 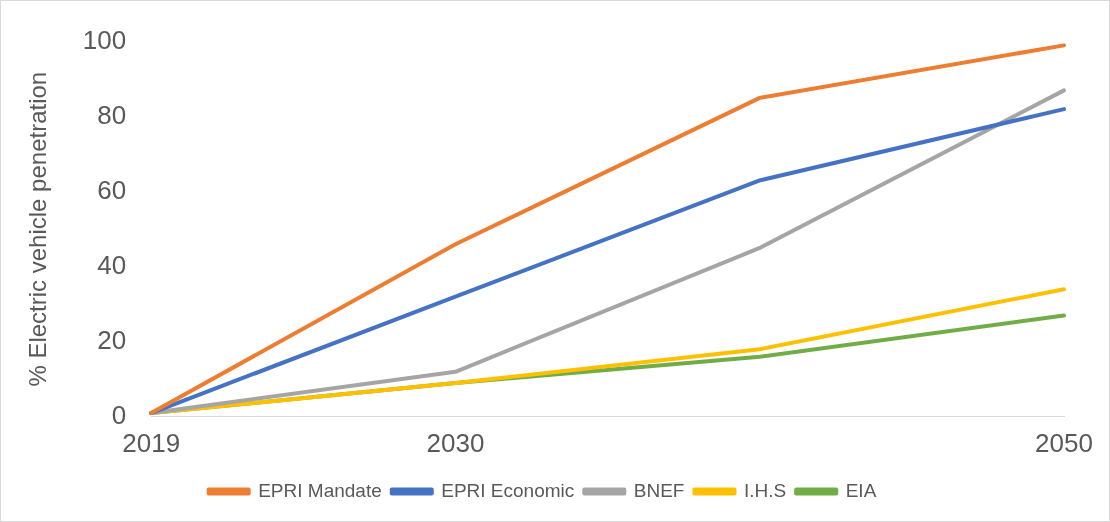 What do you see at coordinates (112, 264) in the screenshot?
I see `y-tick-label: 40` at bounding box center [112, 264].